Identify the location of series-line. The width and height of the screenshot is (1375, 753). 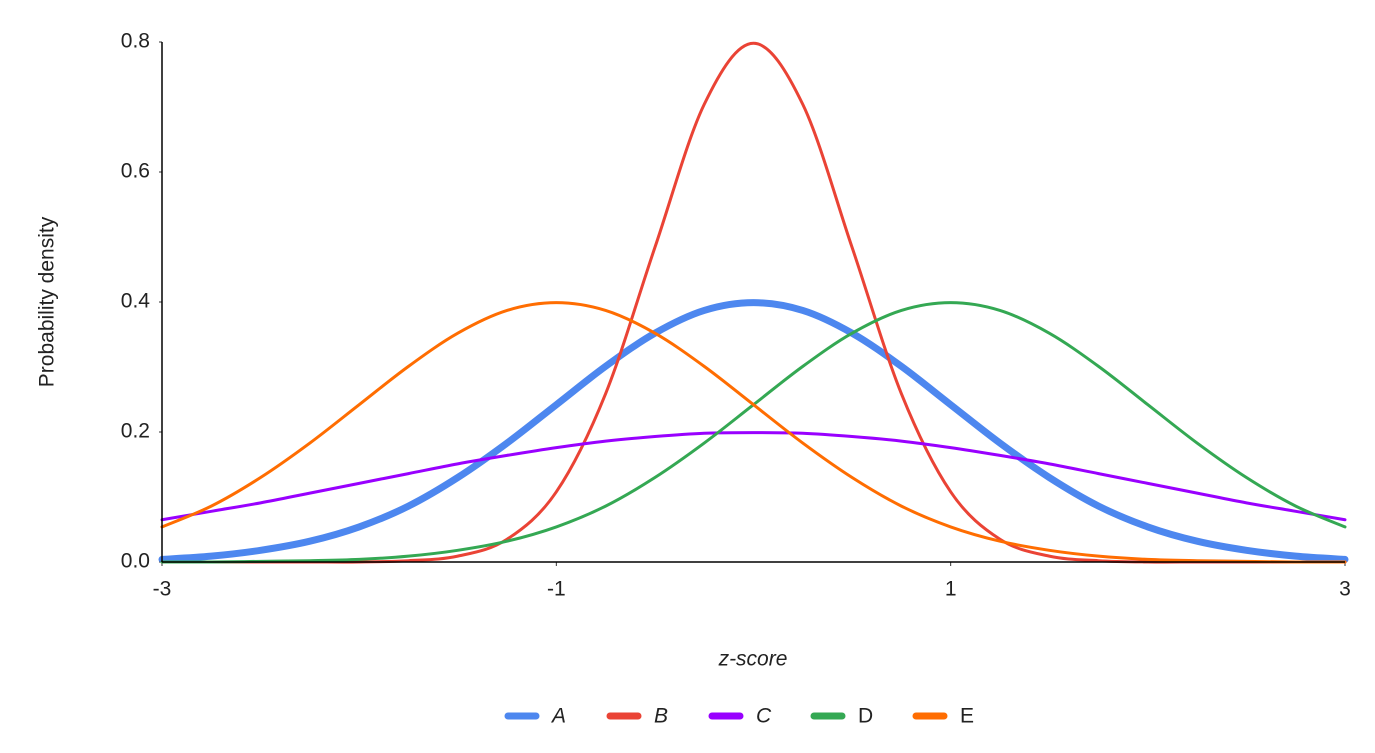
(753, 476).